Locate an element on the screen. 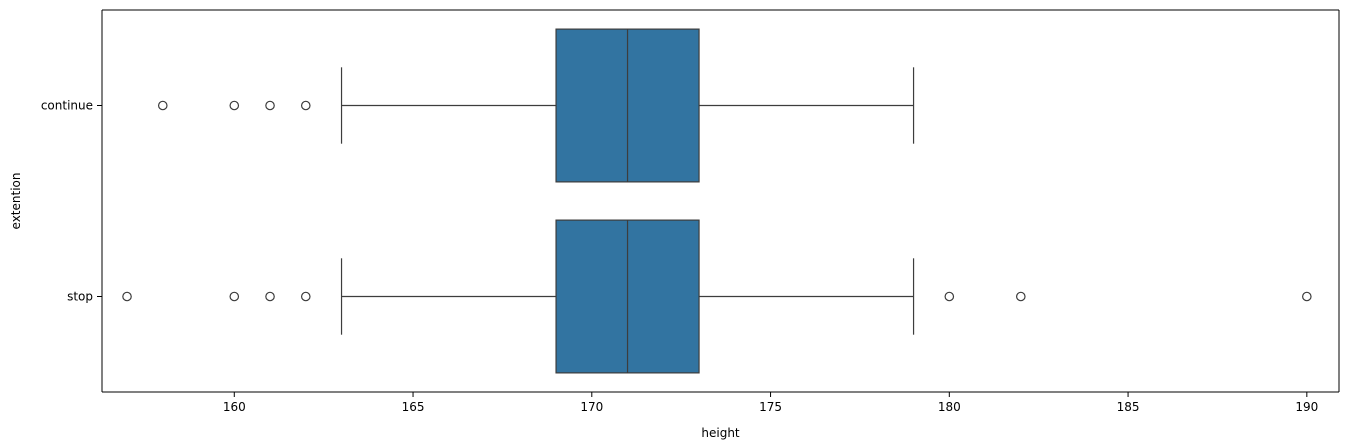 The image size is (1349, 448). x-tick-label: 160 is located at coordinates (234, 407).